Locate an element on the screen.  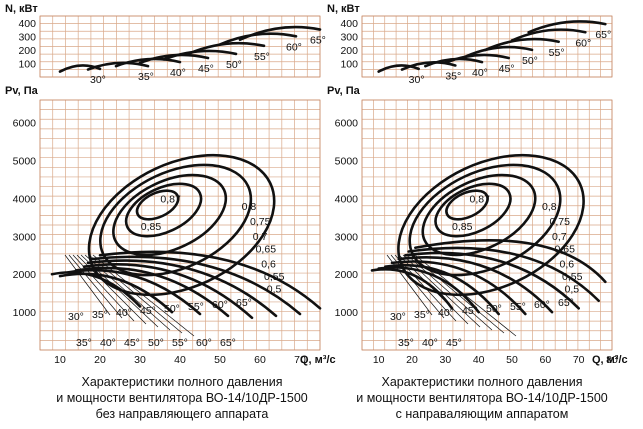
efficiency-label: 0,5 is located at coordinates (572, 290).